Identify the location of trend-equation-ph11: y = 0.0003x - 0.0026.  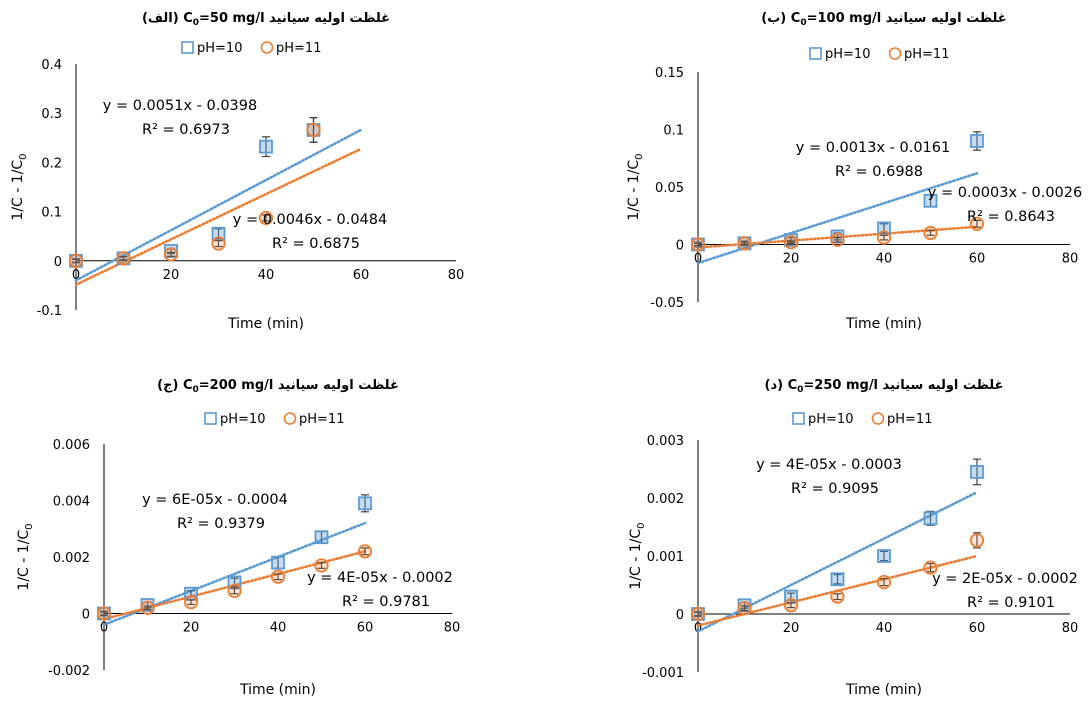
(1005, 193).